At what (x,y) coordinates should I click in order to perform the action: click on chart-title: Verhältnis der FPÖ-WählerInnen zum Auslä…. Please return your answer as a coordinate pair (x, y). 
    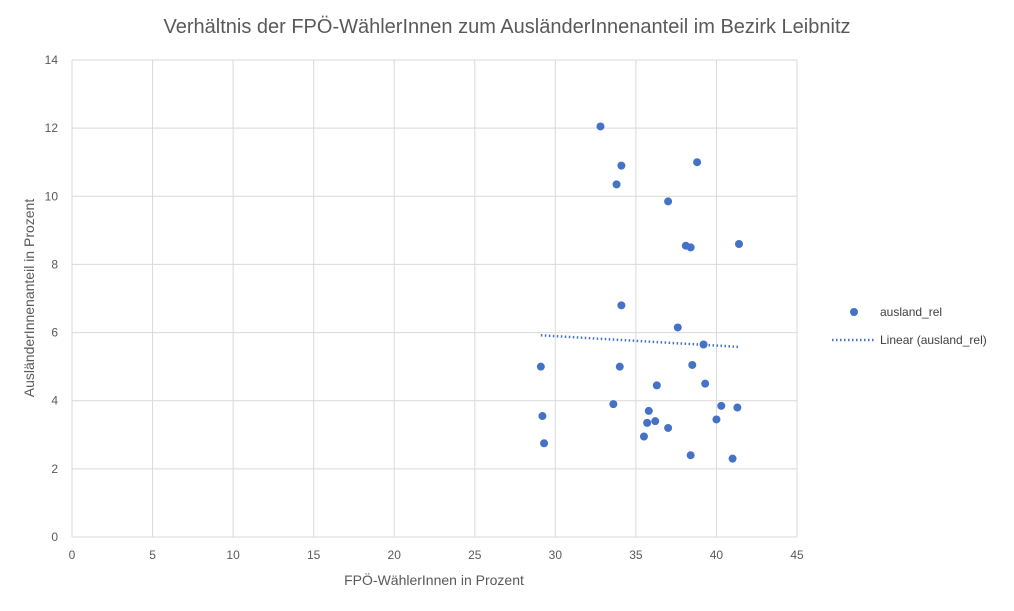
    Looking at the image, I should click on (506, 27).